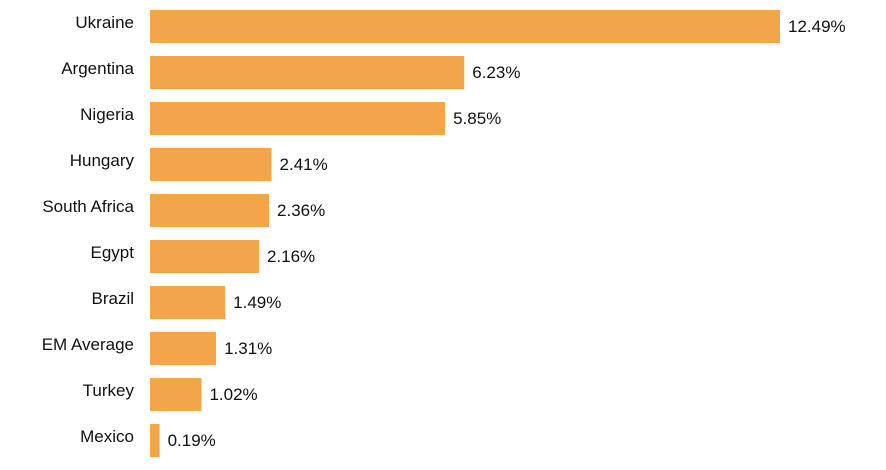  I want to click on category-label: Mexico, so click(107, 436).